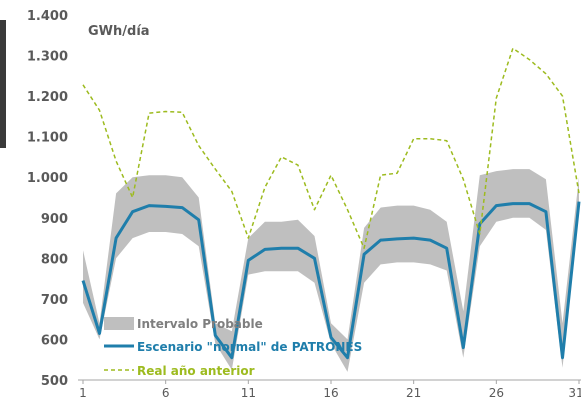  What do you see at coordinates (249, 347) in the screenshot?
I see `legend-label-scenario: Escenario "normal" de PATRONES` at bounding box center [249, 347].